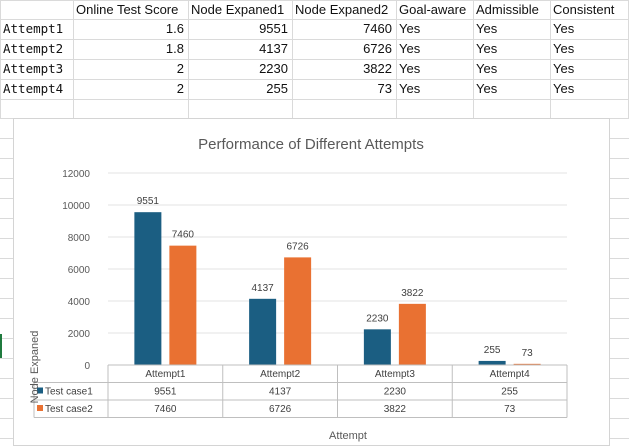 This screenshot has width=629, height=447. Describe the element at coordinates (273, 48) in the screenshot. I see `cell-node-expaned1: 4137` at that location.